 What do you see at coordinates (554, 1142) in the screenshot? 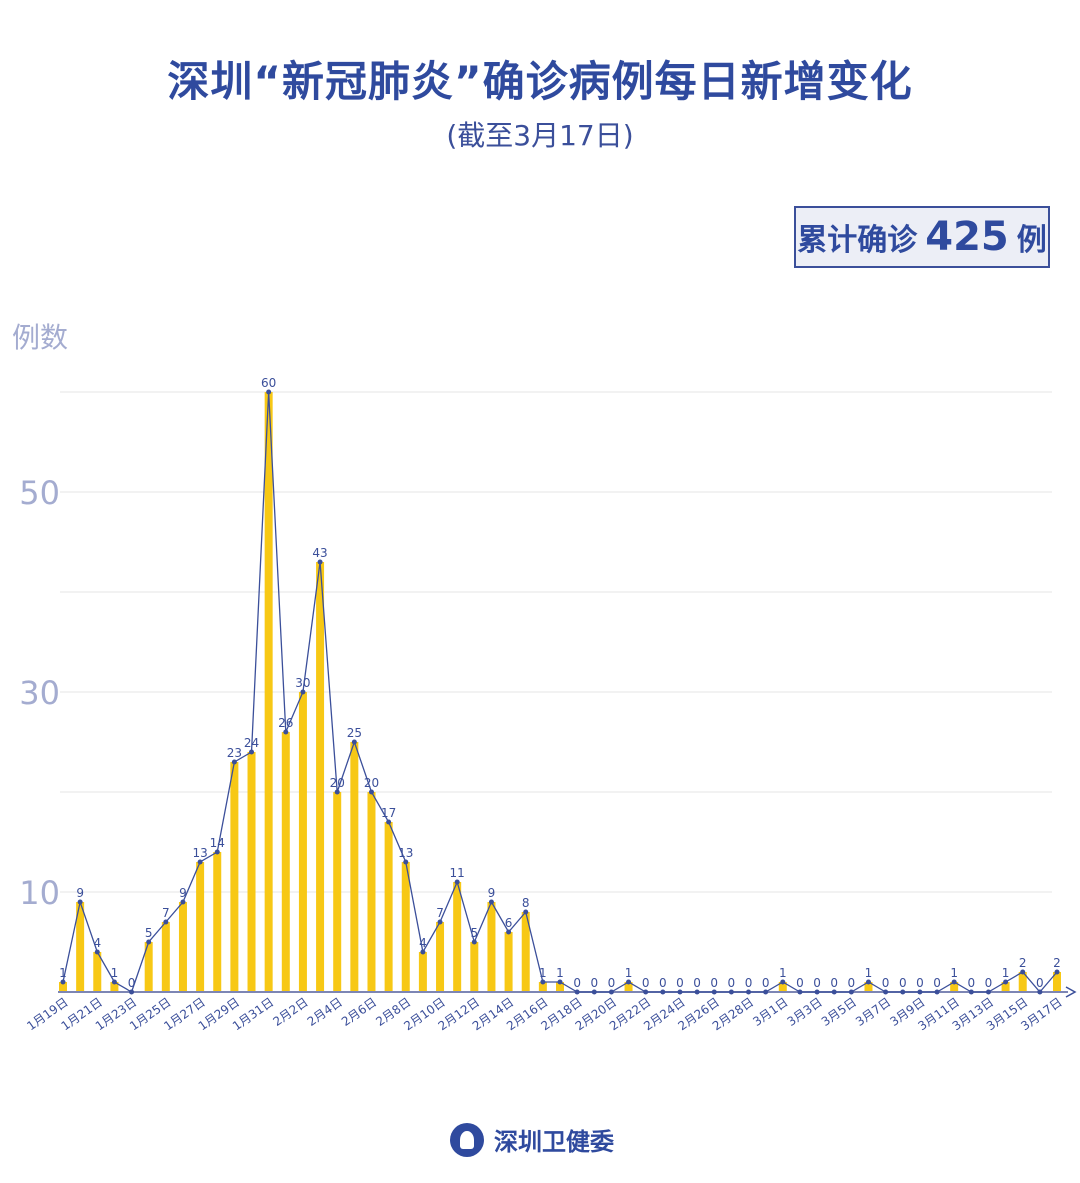
I see `footer-org: 深圳卫健委` at bounding box center [554, 1142].